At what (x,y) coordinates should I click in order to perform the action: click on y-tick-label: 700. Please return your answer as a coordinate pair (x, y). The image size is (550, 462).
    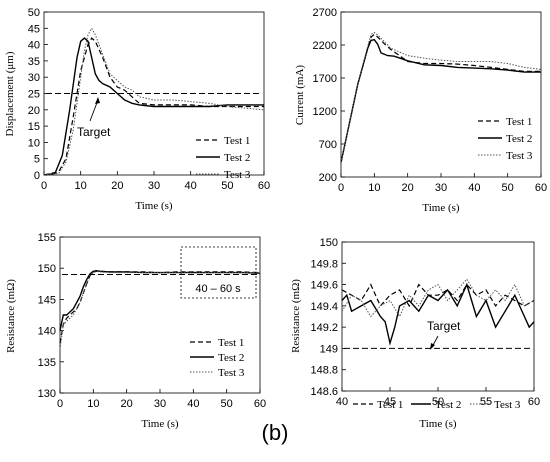
    Looking at the image, I should click on (328, 145).